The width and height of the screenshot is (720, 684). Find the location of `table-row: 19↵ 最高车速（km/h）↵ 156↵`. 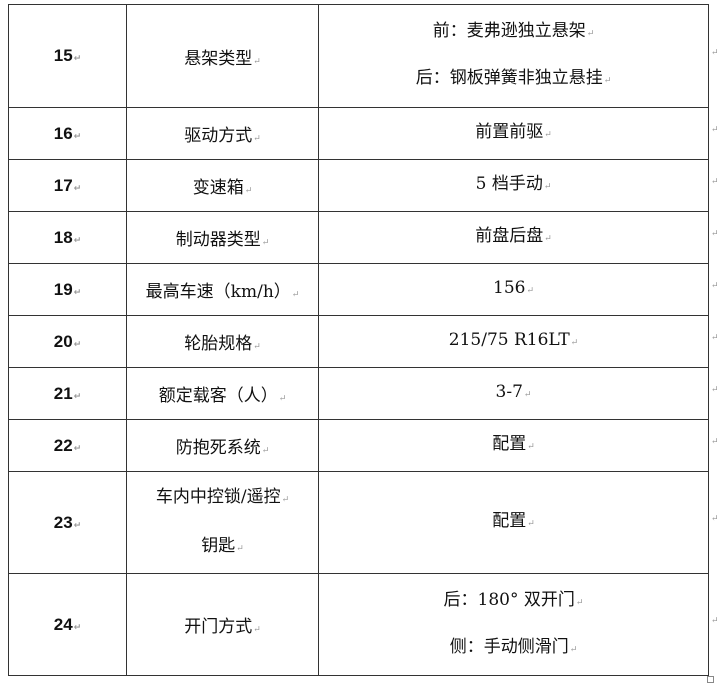

table-row: 19↵ 最高车速（km/h）↵ 156↵ is located at coordinates (358, 289).